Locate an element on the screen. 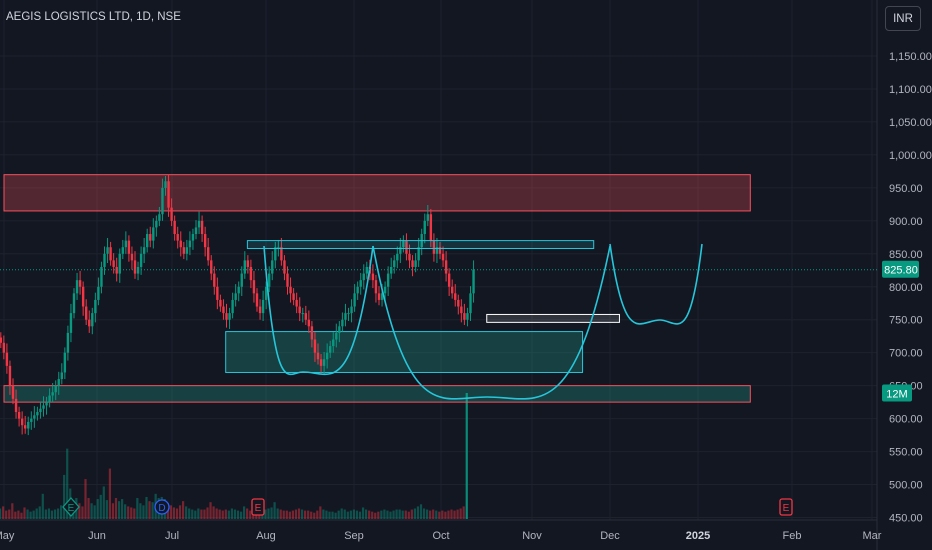 The height and width of the screenshot is (550, 932). event-label: E is located at coordinates (258, 508).